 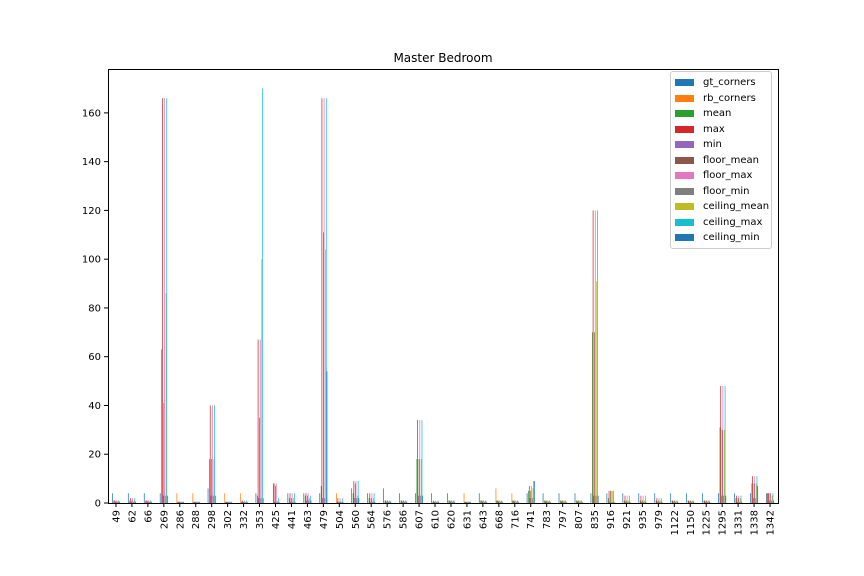 What do you see at coordinates (388, 519) in the screenshot?
I see `x-tick-label: 576` at bounding box center [388, 519].